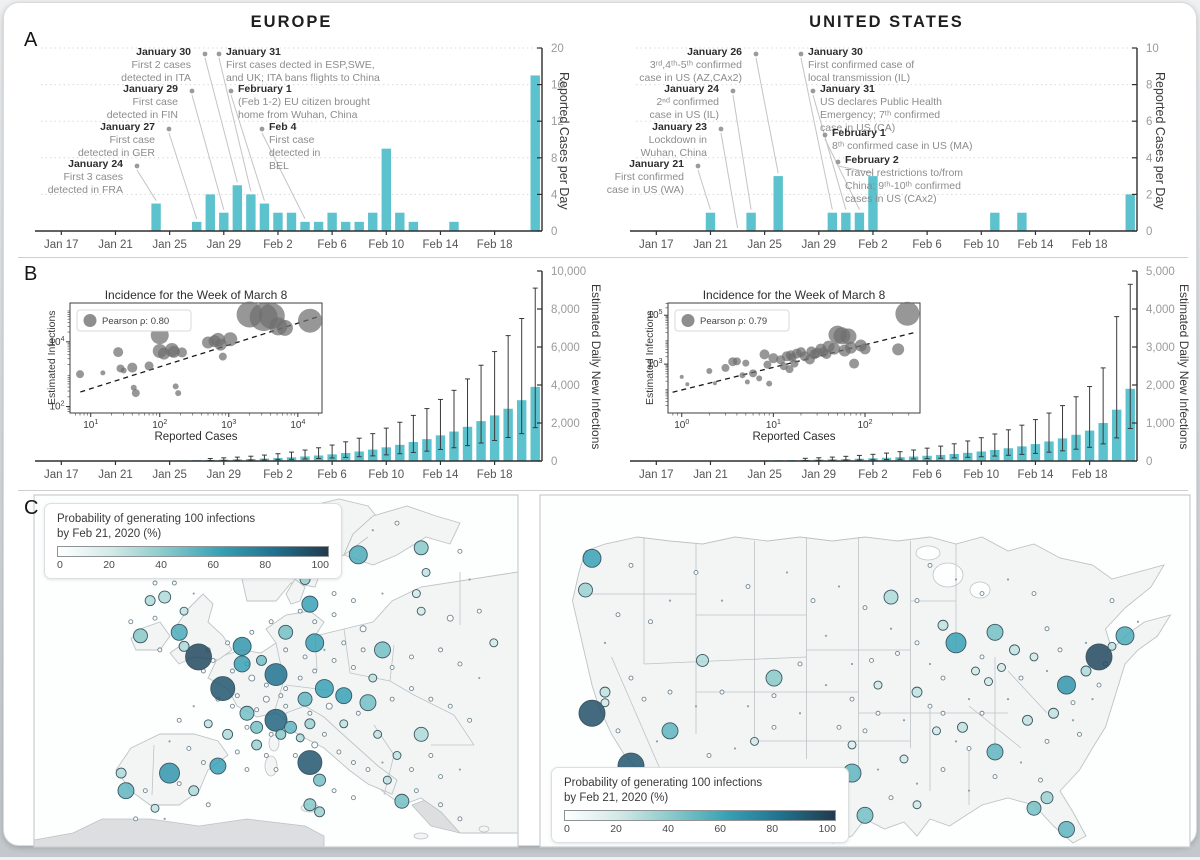  Describe the element at coordinates (1090, 245) in the screenshot. I see `x-tick-label: Feb 18` at that location.